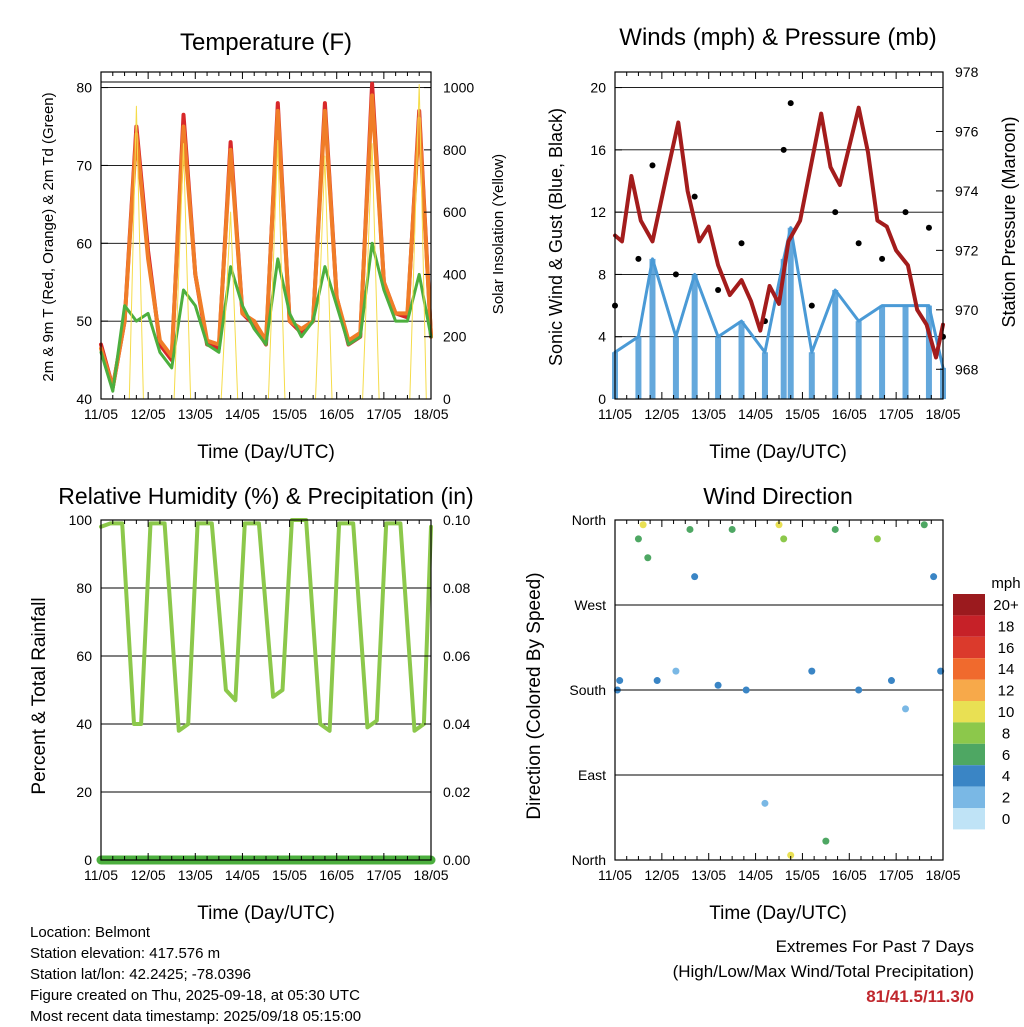 This screenshot has width=1024, height=1027. Describe the element at coordinates (101, 875) in the screenshot. I see `humidity-xtick-label: 11/05` at that location.